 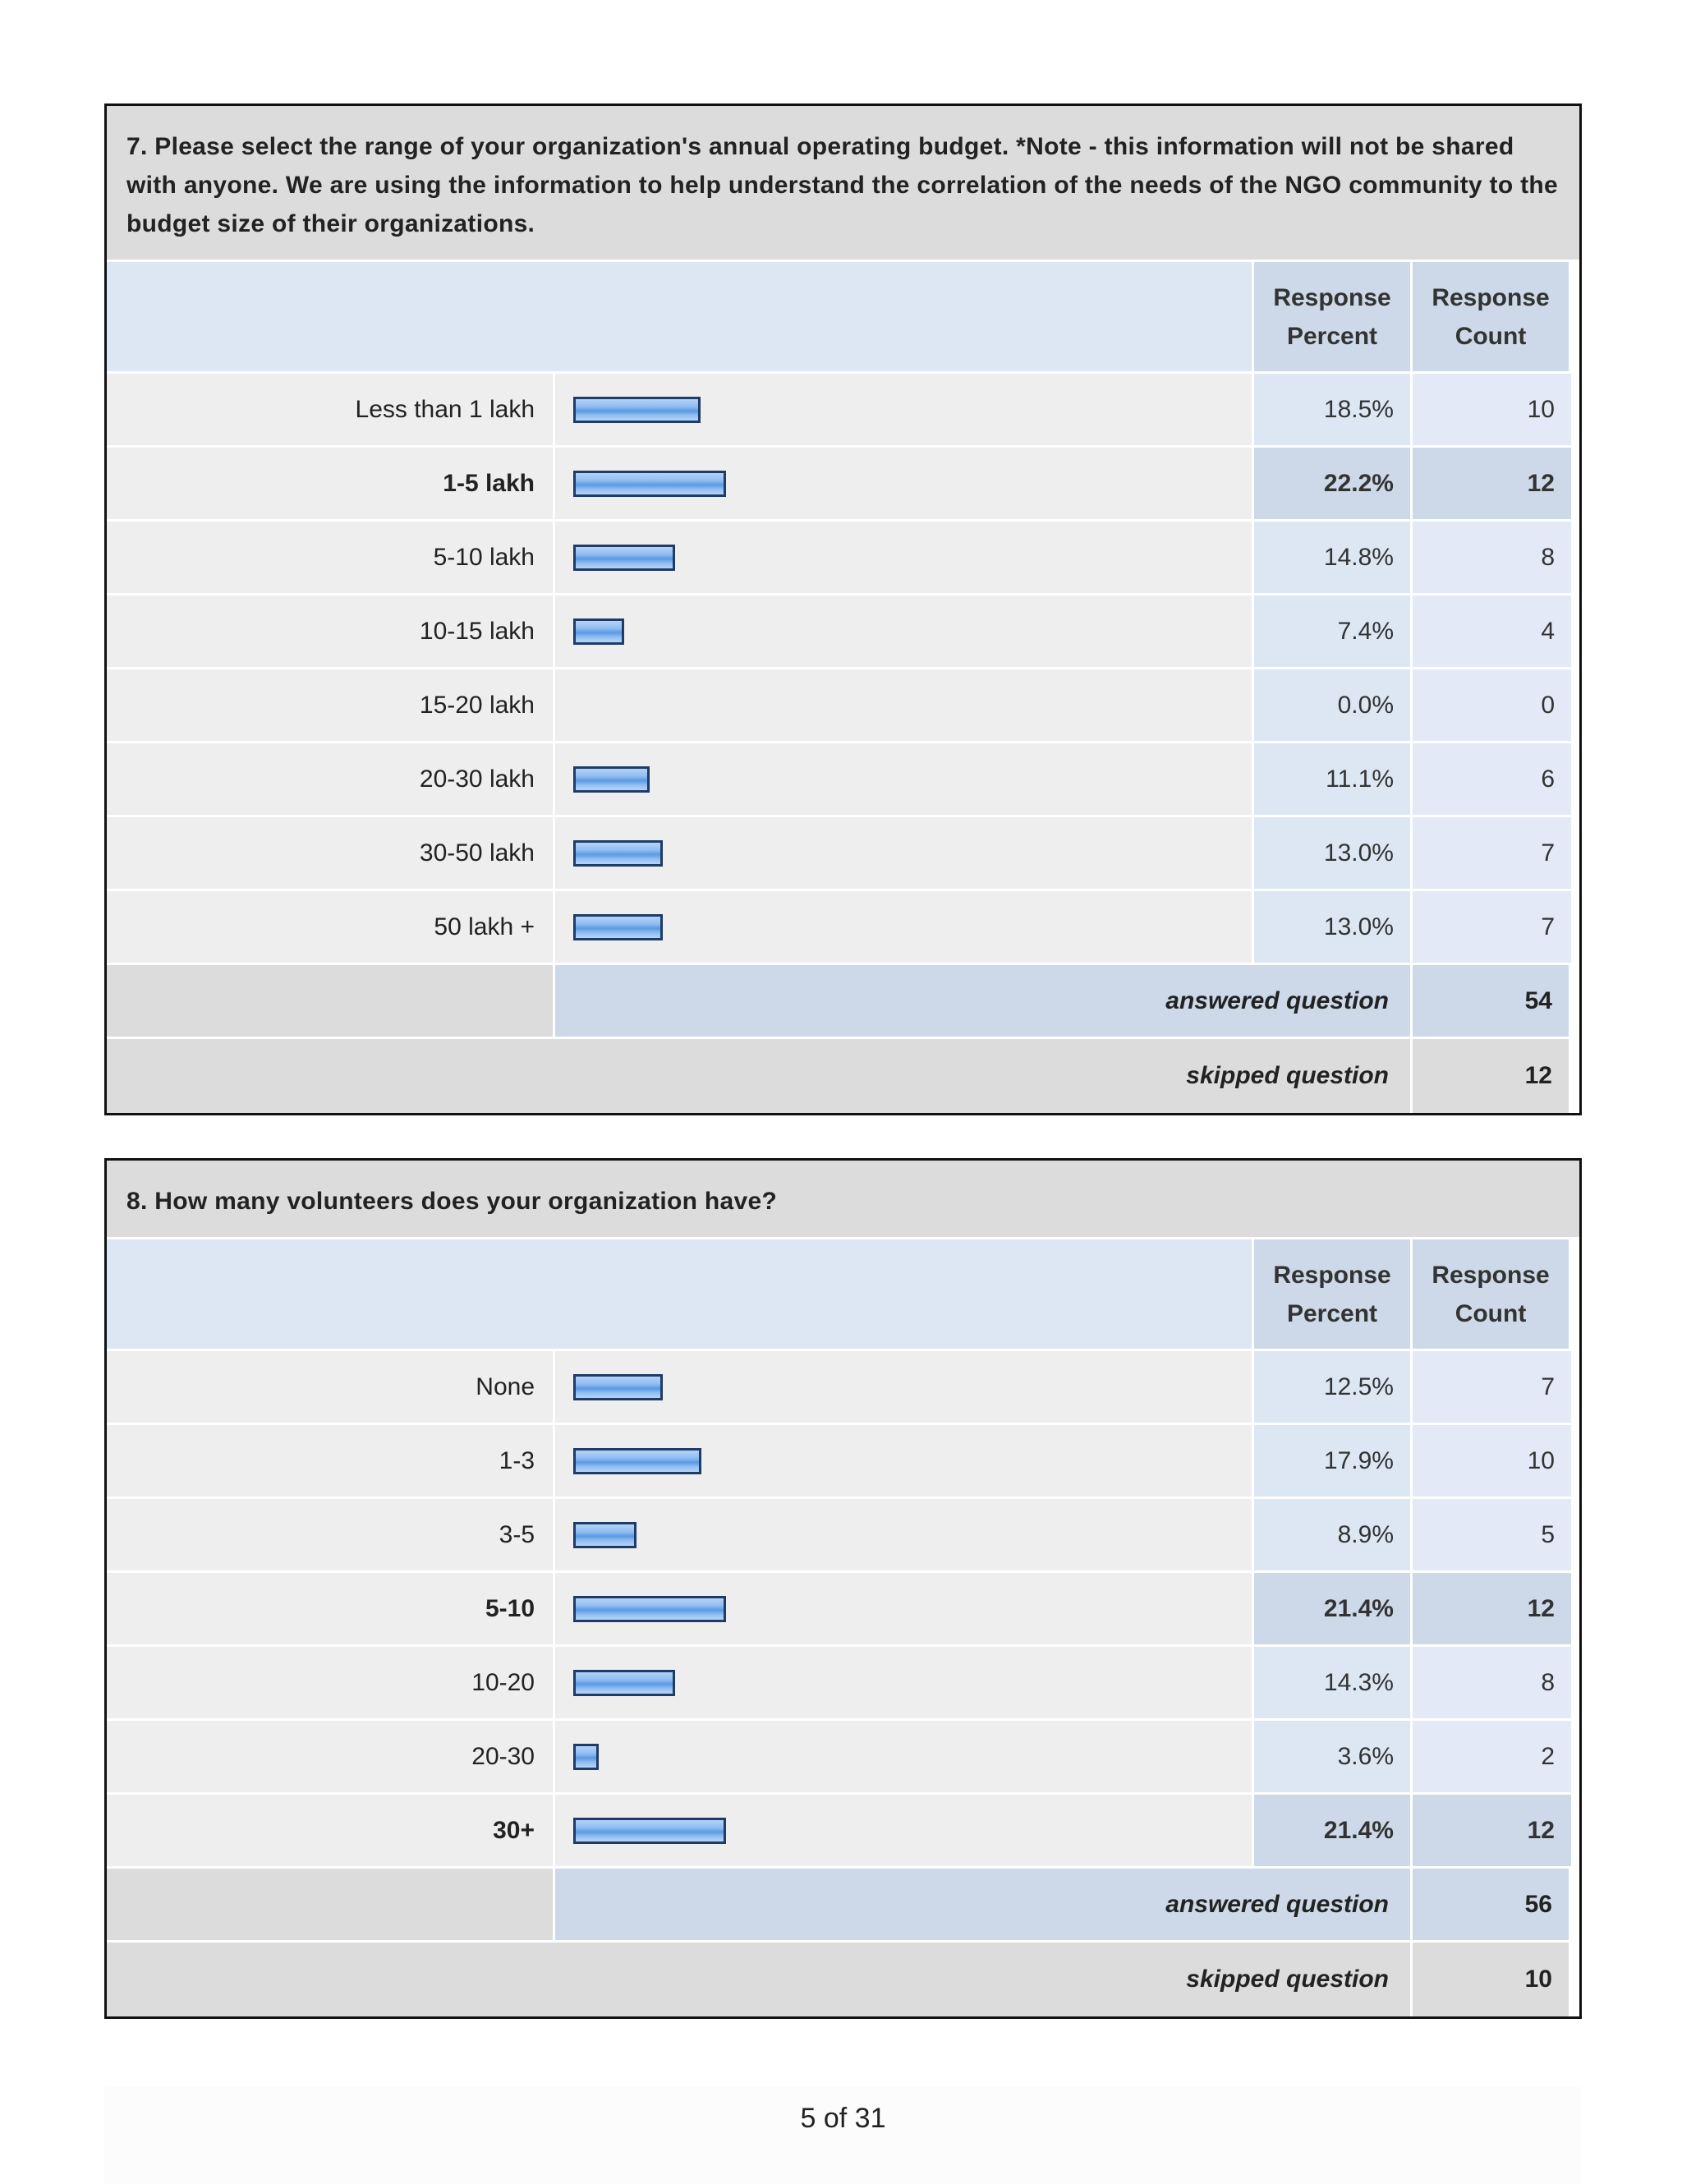 I want to click on response-percent: 0.0%, so click(x=1333, y=706).